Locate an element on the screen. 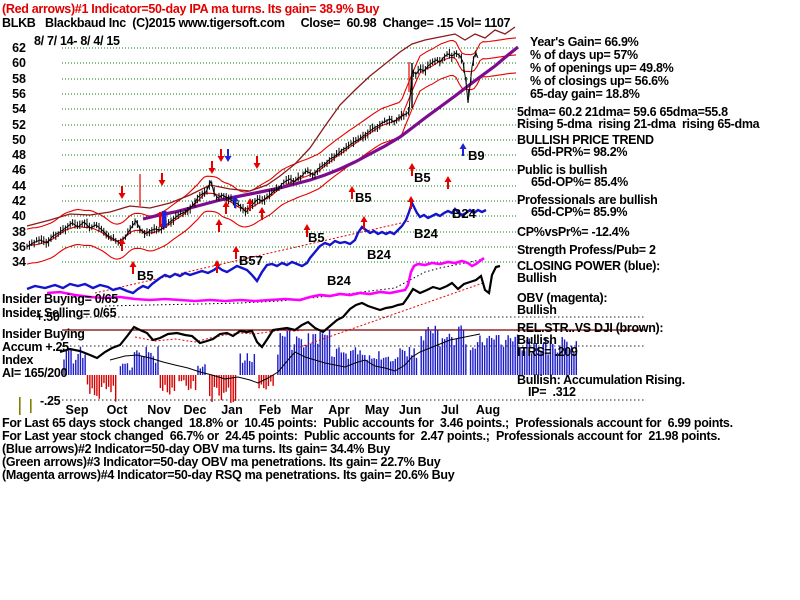 This screenshot has width=800, height=600. stats-line: Rising 5-dma rising 21-dma rising 65-dma is located at coordinates (638, 124).